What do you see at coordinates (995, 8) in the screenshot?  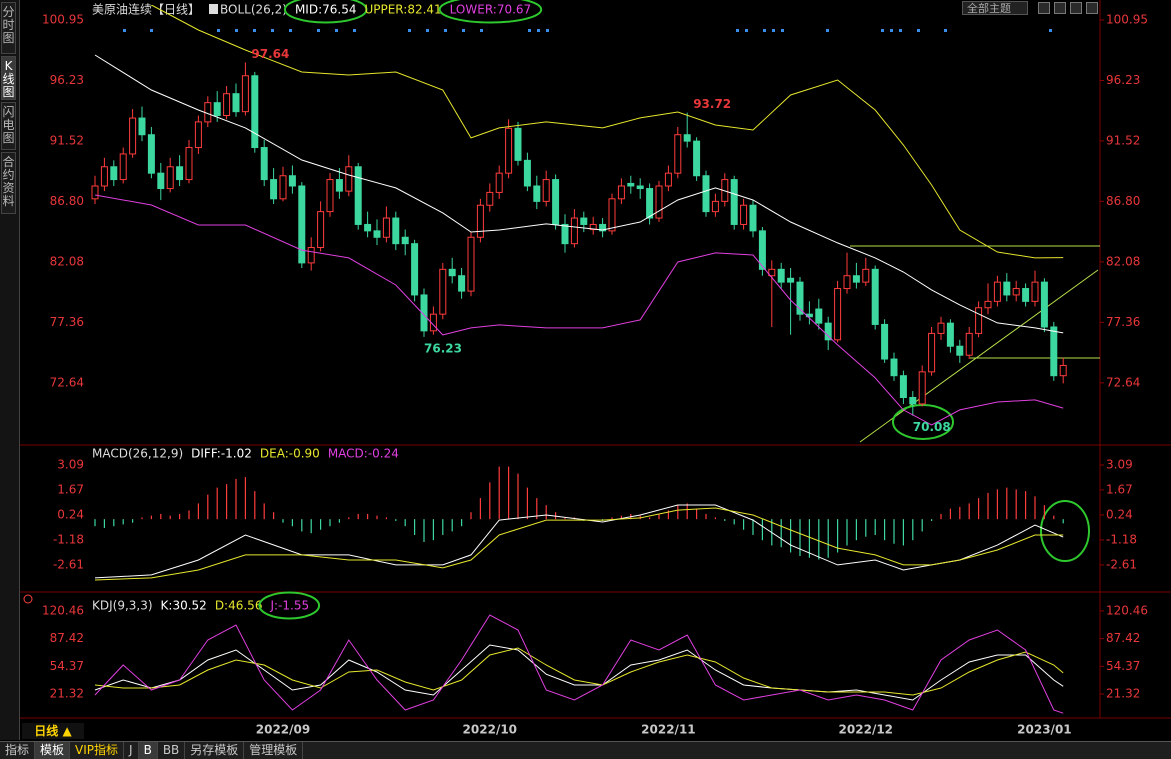 I see `theme-dropdown: 全部主题` at bounding box center [995, 8].